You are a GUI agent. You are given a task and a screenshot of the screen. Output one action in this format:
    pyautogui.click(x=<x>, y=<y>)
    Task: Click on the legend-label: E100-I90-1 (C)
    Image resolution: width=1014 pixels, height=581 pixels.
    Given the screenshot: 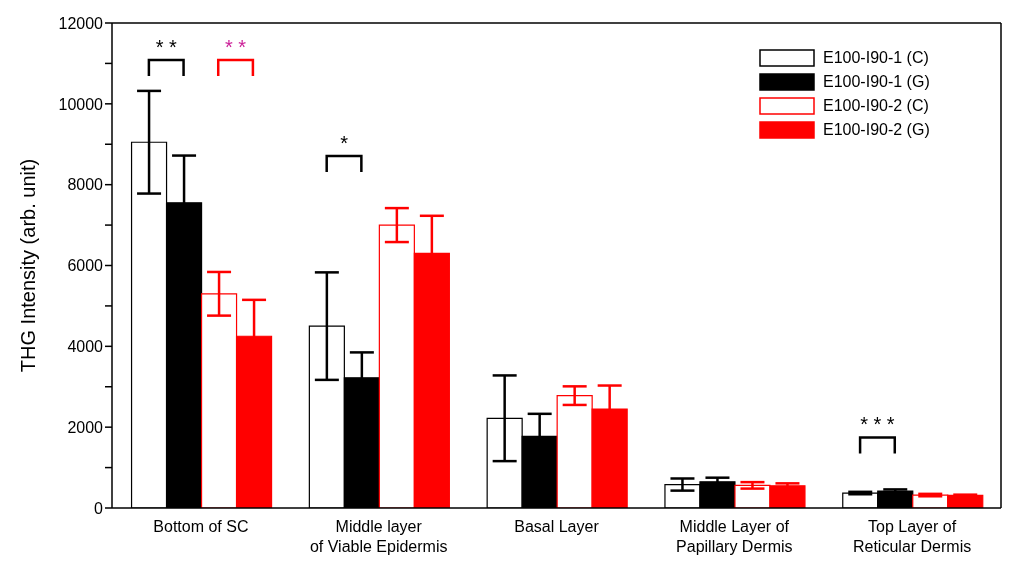 What is the action you would take?
    pyautogui.click(x=876, y=58)
    